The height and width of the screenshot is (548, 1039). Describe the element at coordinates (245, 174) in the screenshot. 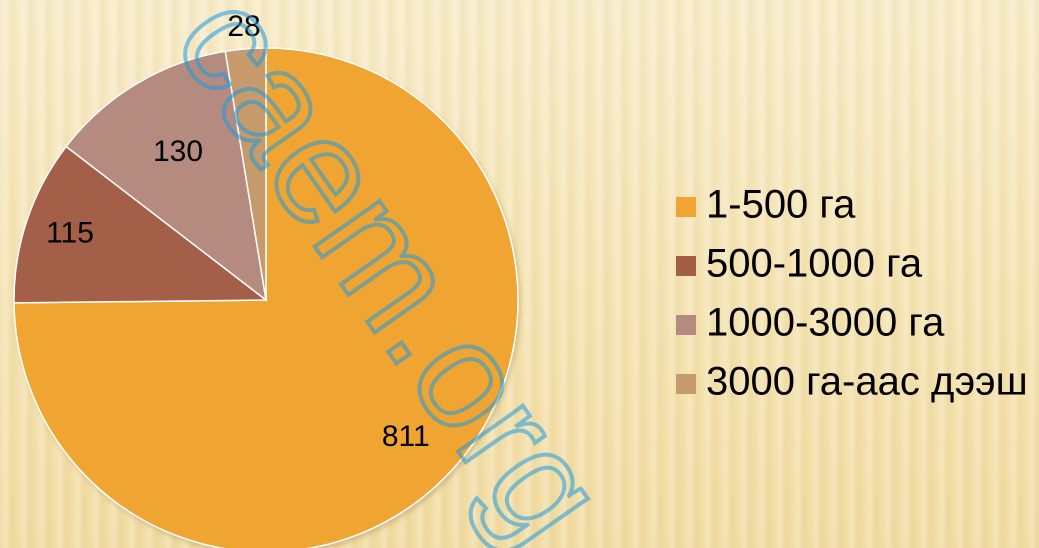

I see `pie-slice-3000-plus` at that location.